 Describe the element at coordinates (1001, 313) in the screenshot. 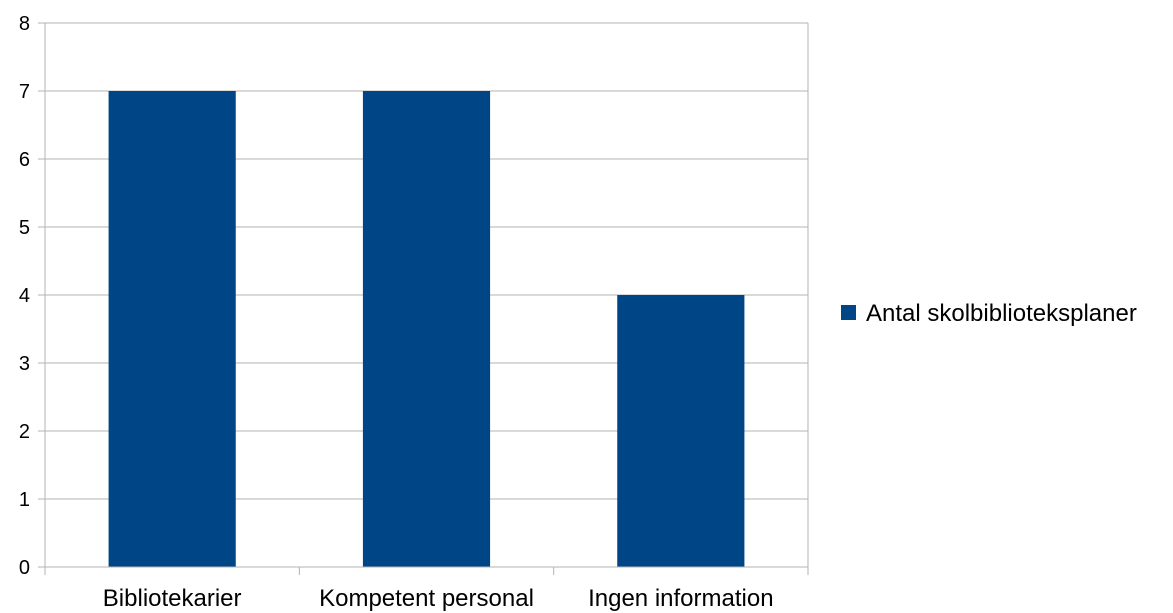

I see `legend-label: Antal skolbiblioteksplaner` at that location.